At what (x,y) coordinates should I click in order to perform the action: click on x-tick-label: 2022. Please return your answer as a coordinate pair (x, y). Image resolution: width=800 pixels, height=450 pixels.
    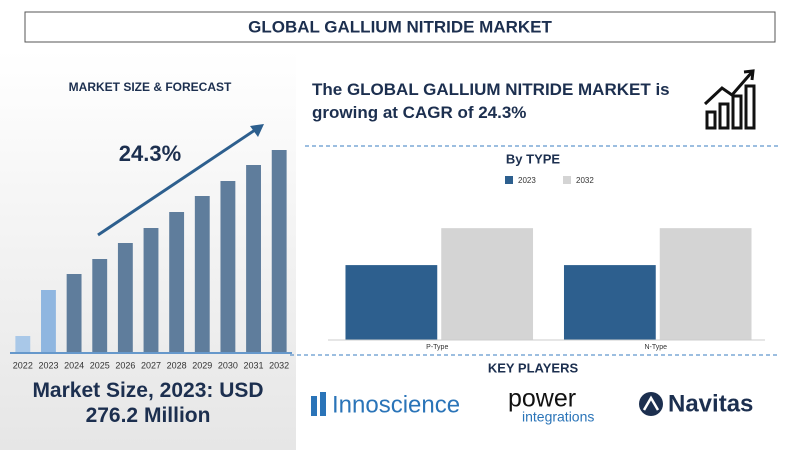
    Looking at the image, I should click on (23, 365).